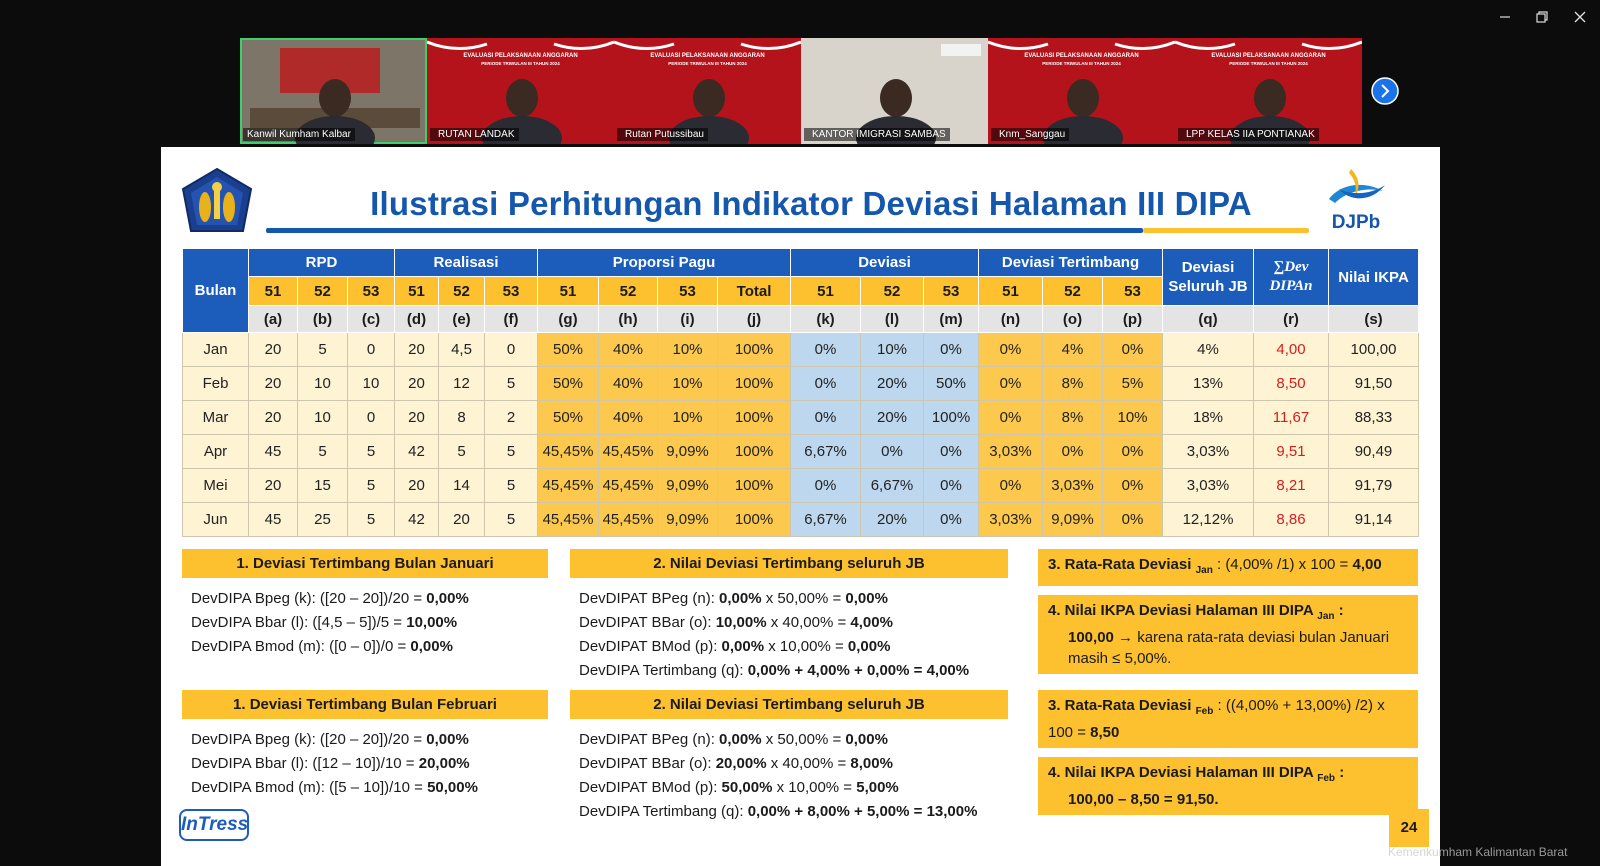  What do you see at coordinates (1373, 383) in the screenshot?
I see `table-cell: 91,50` at bounding box center [1373, 383].